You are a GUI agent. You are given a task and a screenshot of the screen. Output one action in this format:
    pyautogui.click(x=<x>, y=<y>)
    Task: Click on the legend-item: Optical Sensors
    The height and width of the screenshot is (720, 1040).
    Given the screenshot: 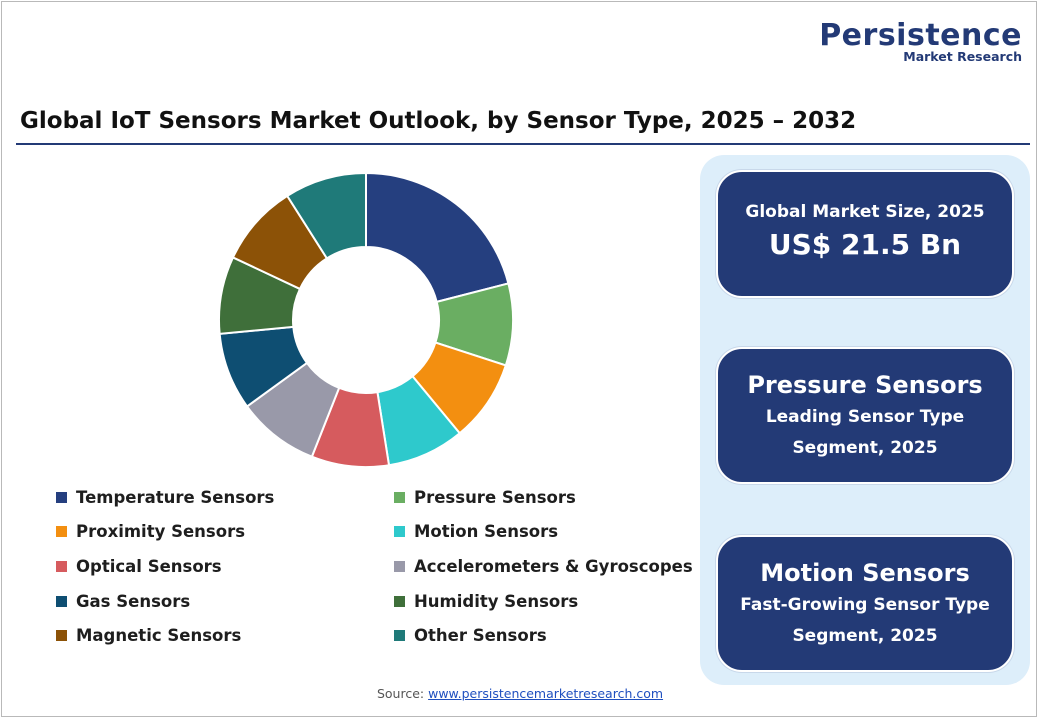 What is the action you would take?
    pyautogui.click(x=225, y=566)
    